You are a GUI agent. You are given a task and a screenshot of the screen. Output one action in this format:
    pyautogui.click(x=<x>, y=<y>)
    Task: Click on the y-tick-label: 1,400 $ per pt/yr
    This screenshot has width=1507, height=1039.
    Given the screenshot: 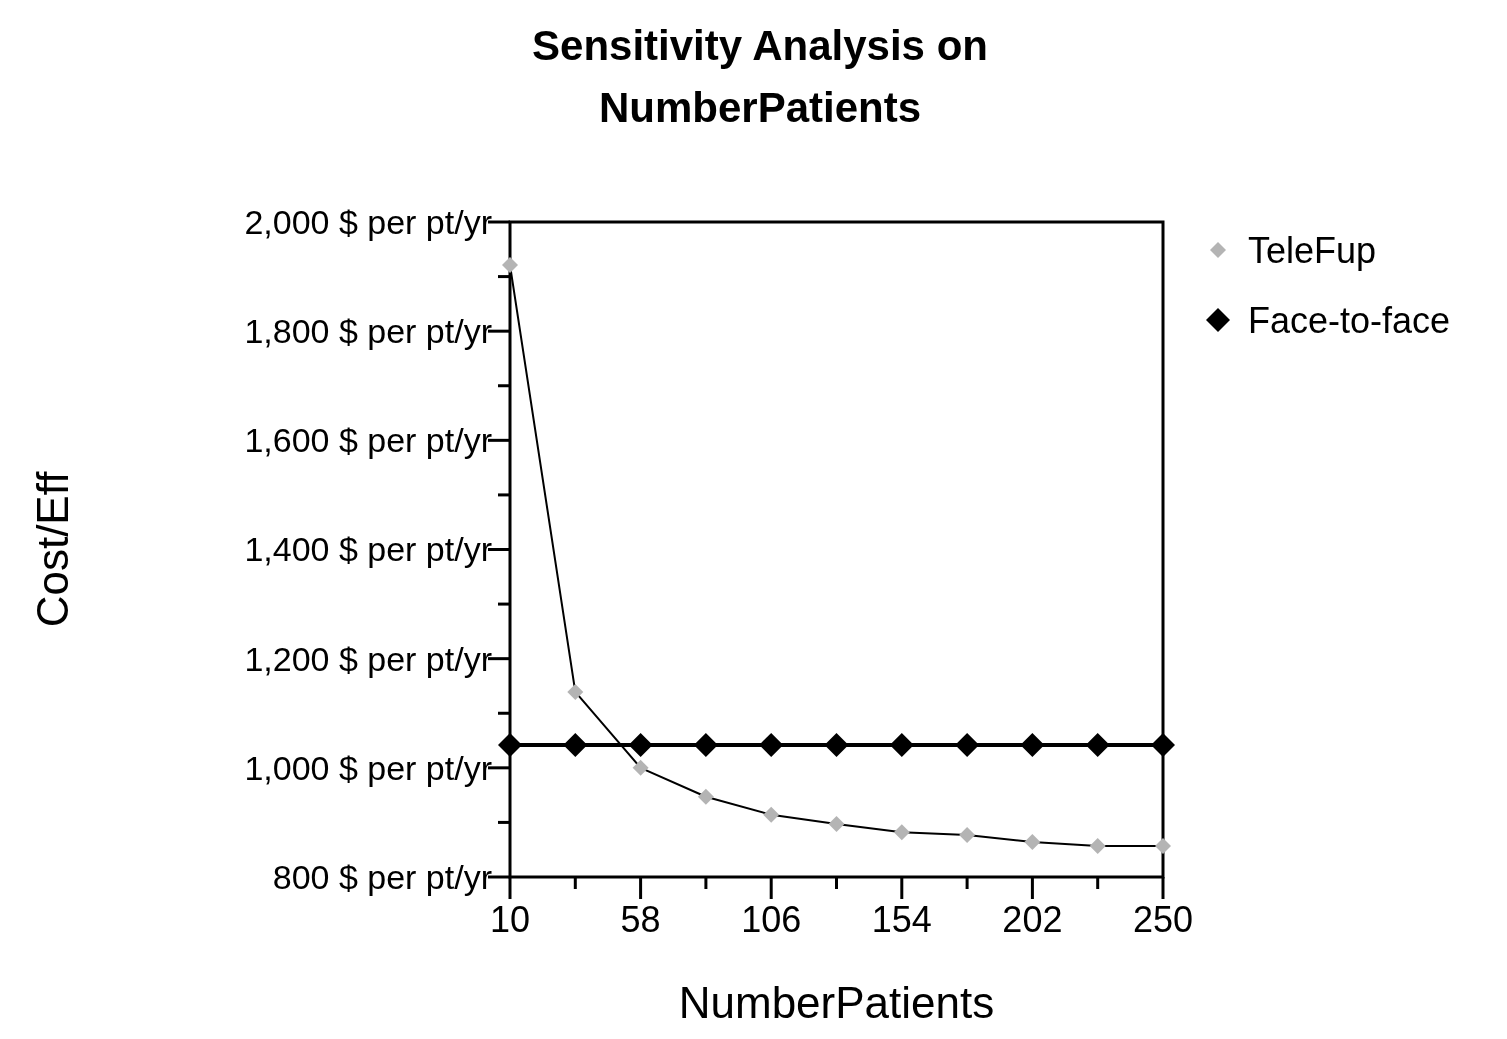 What is the action you would take?
    pyautogui.click(x=368, y=549)
    